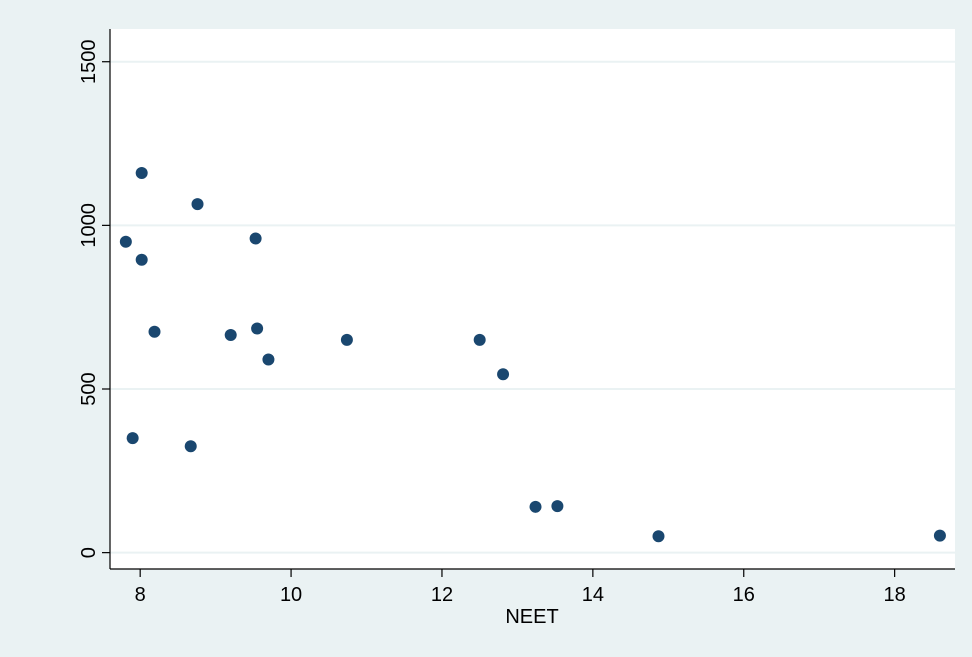  Describe the element at coordinates (89, 388) in the screenshot. I see `y-tick-label: 500` at that location.